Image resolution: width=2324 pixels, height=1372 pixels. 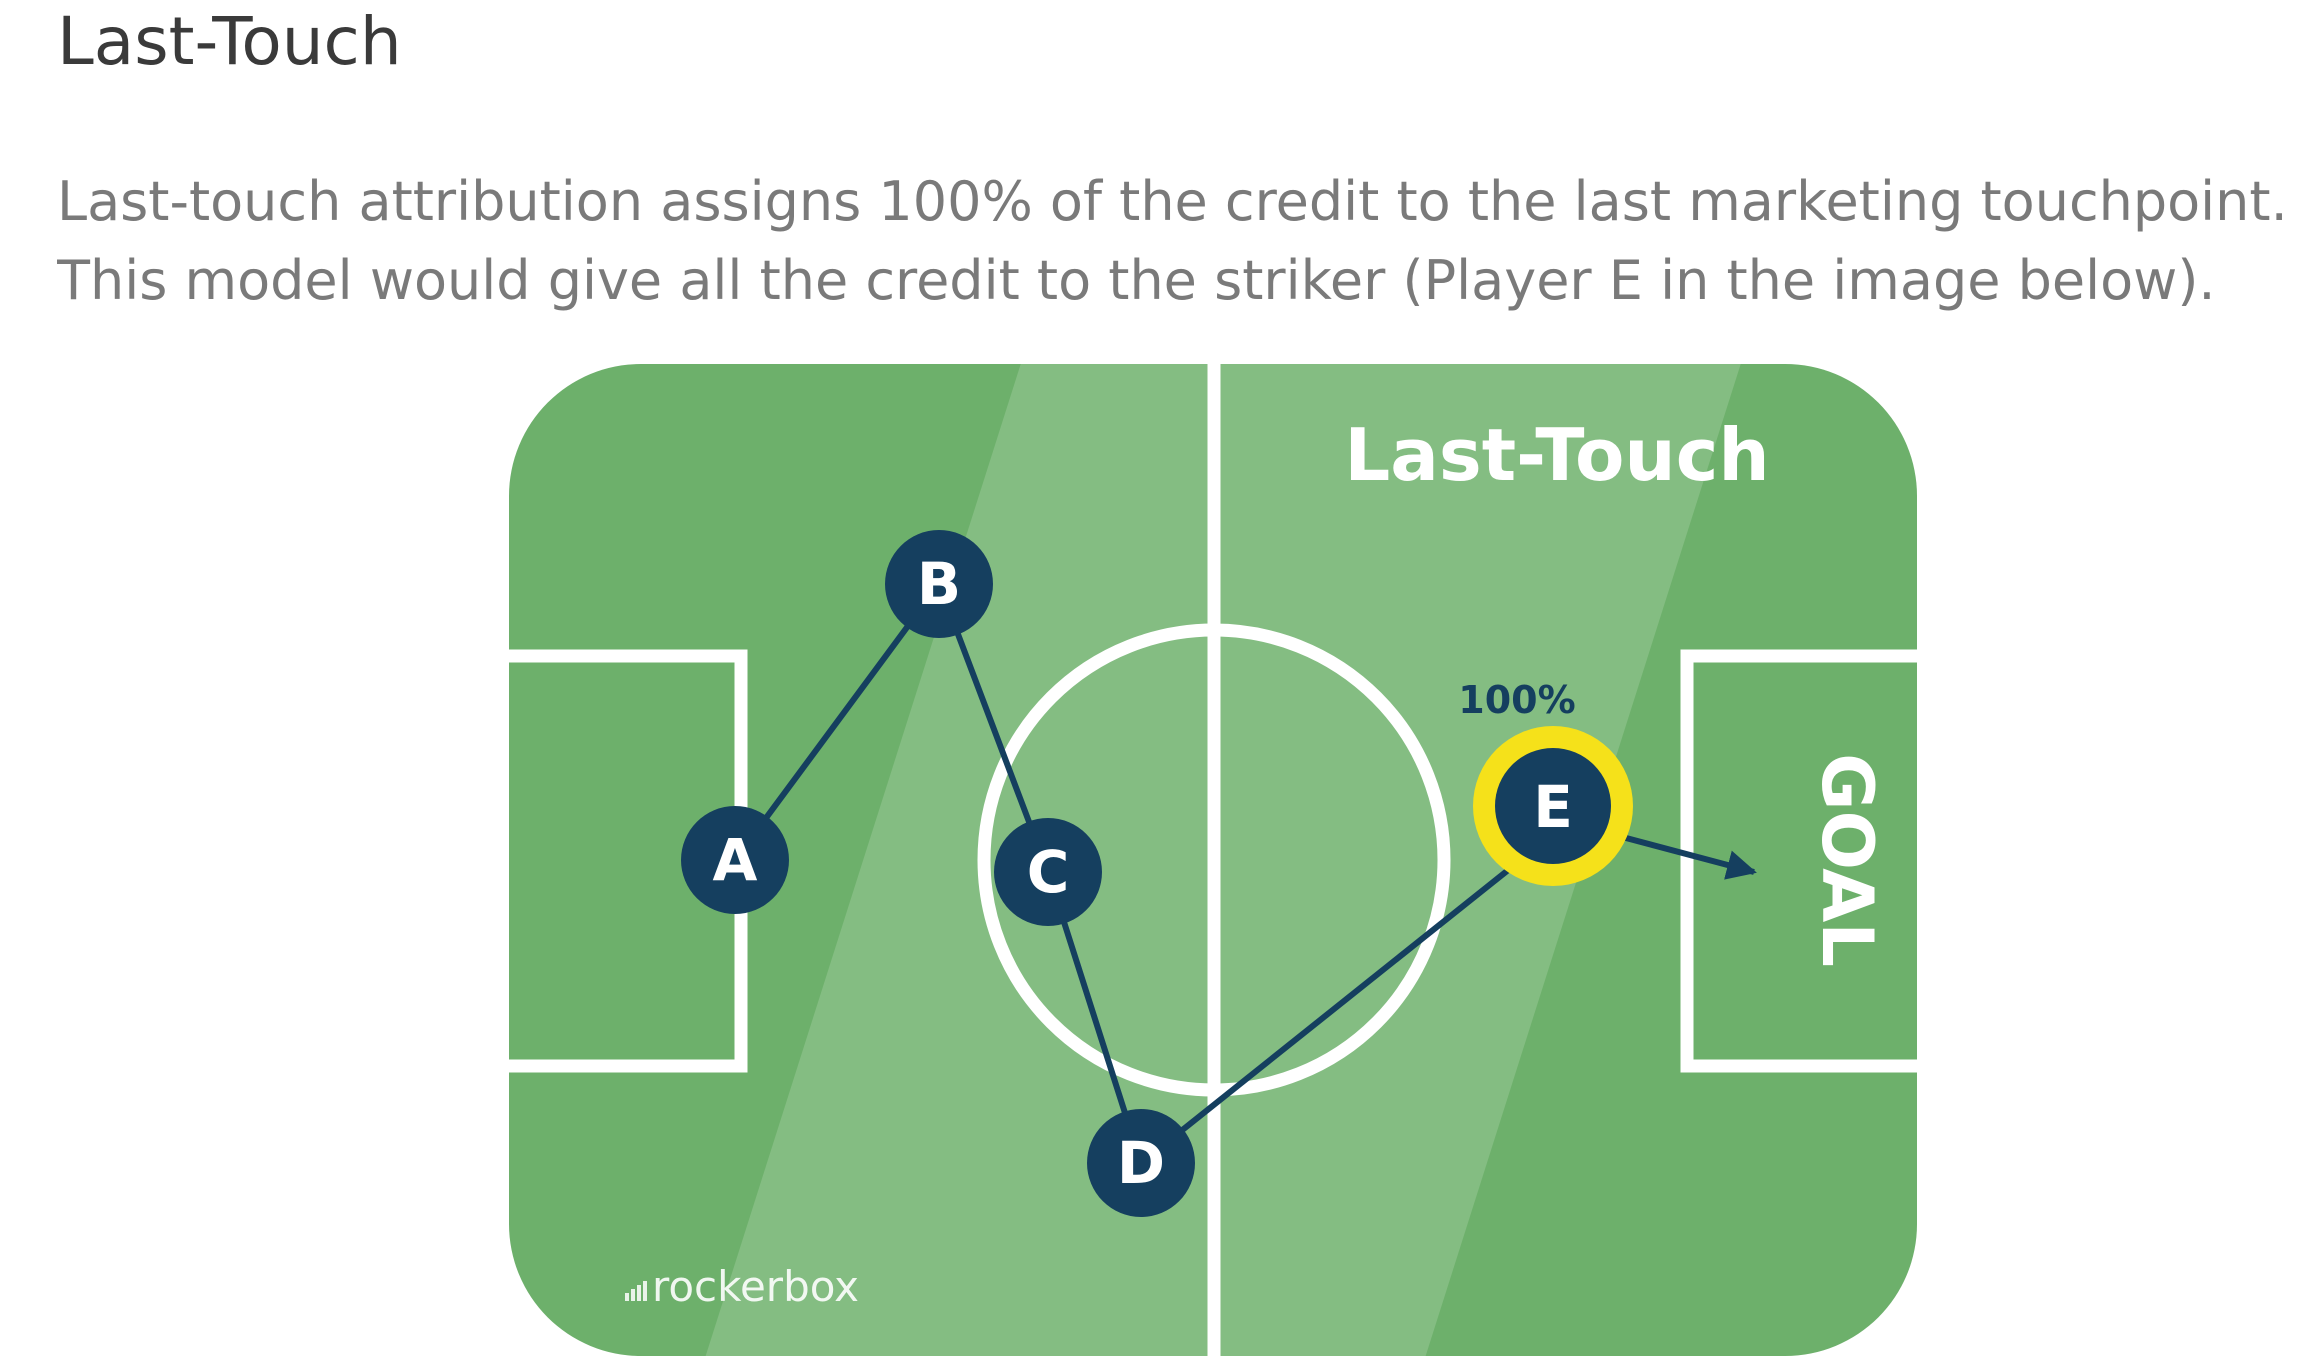 What do you see at coordinates (755, 1286) in the screenshot?
I see `logo-text: rockerbox` at bounding box center [755, 1286].